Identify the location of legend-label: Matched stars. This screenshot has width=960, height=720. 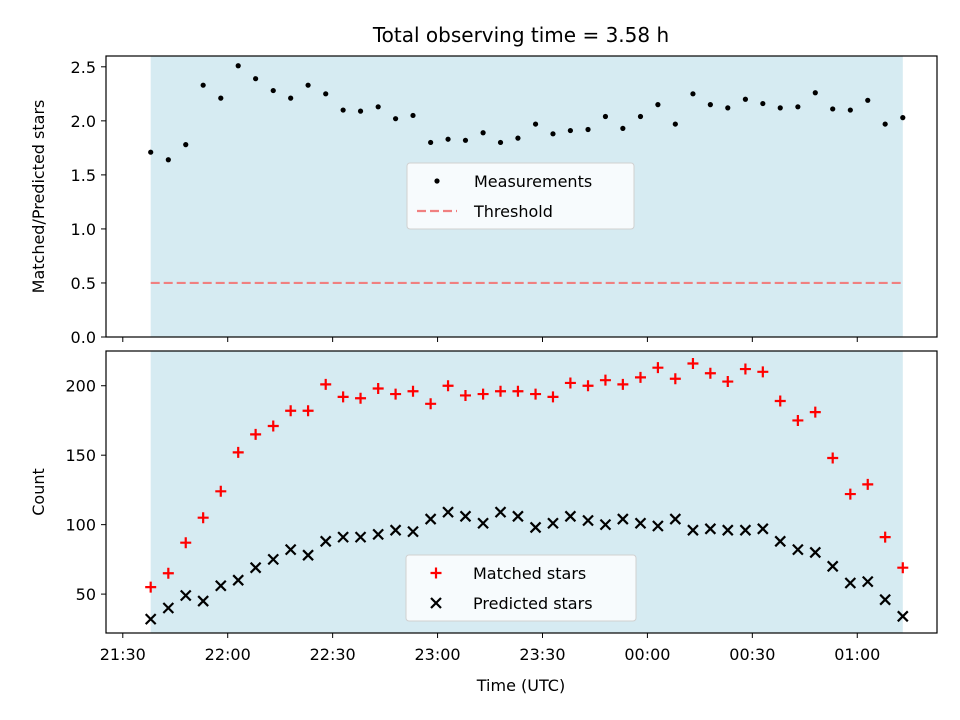
(529, 573).